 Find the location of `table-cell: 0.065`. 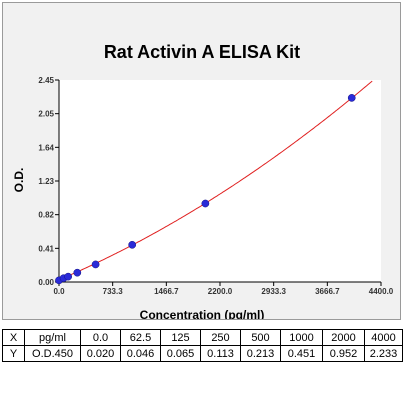

table-cell: 0.065 is located at coordinates (180, 353).